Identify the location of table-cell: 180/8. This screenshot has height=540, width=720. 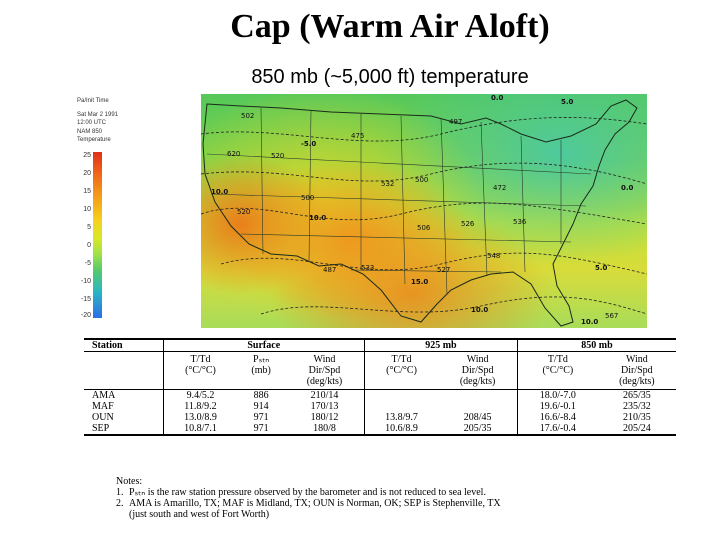
(325, 429).